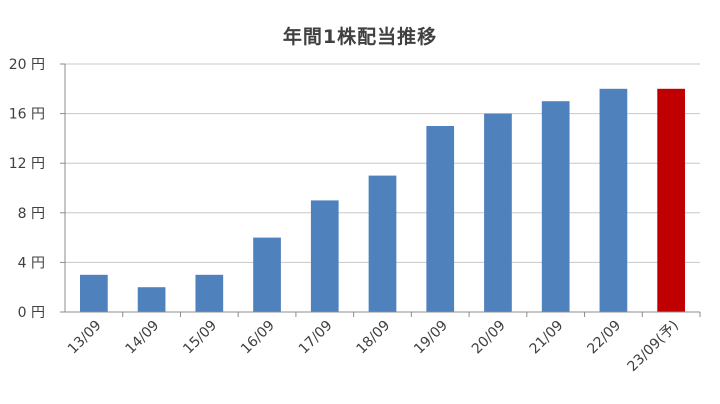 The image size is (720, 404). What do you see at coordinates (604, 338) in the screenshot?
I see `x-tick-label: 22/09` at bounding box center [604, 338].